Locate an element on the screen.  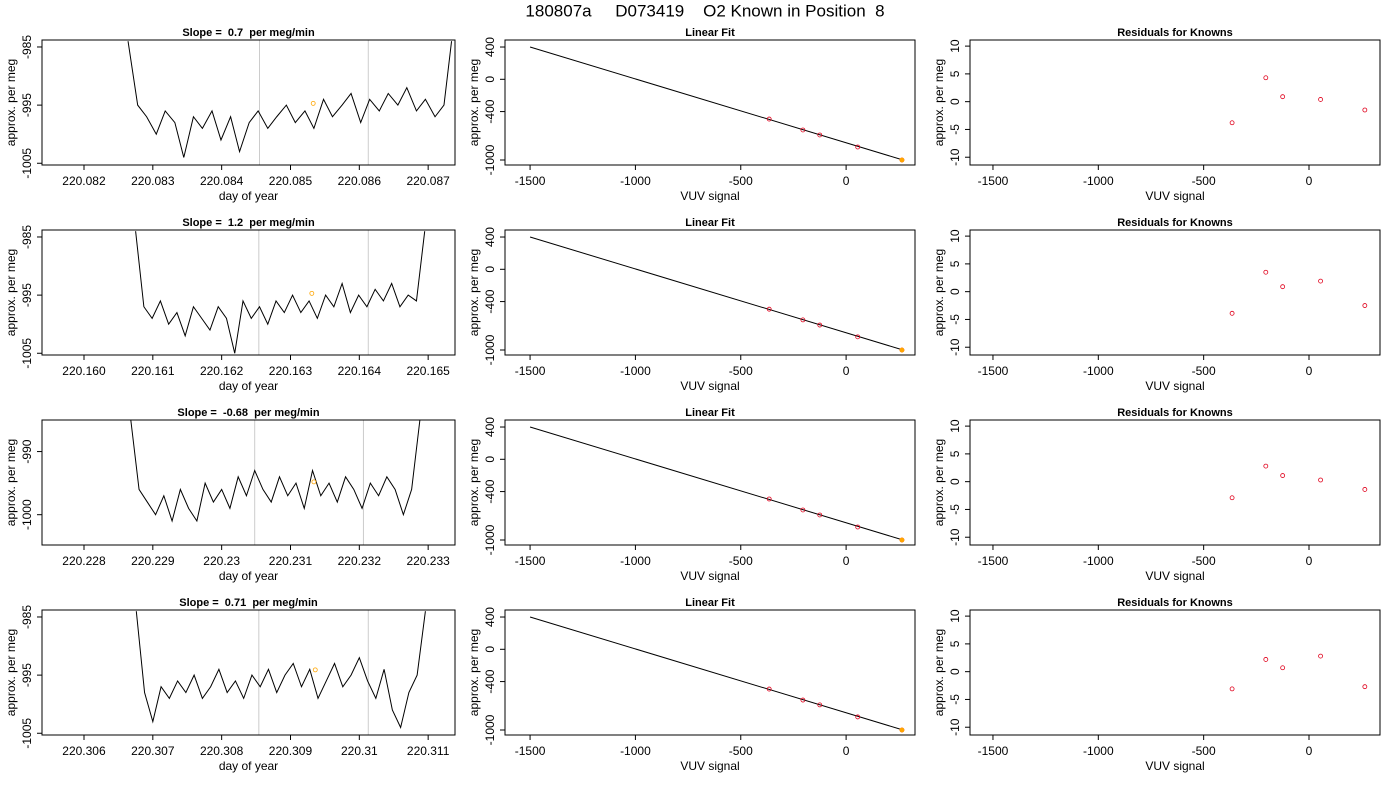
x-tick-label: 220.233 is located at coordinates (428, 561).